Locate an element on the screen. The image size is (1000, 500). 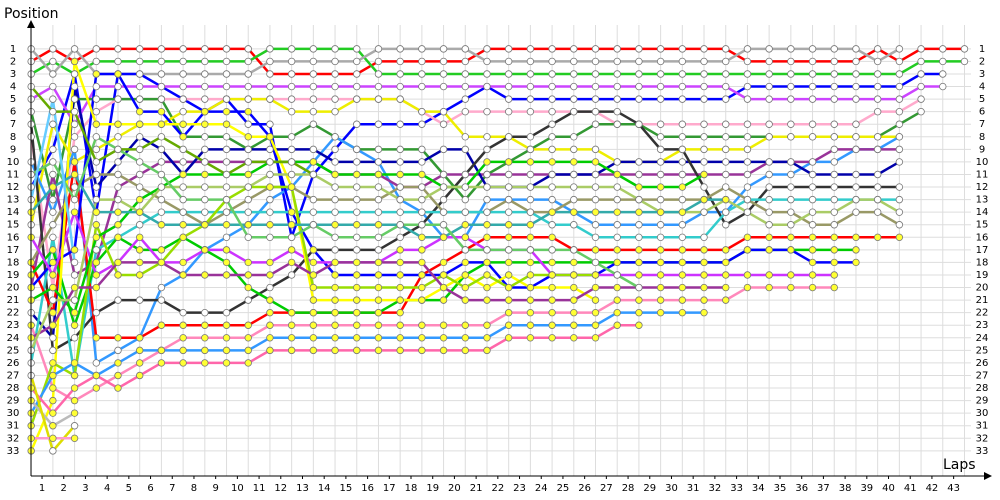
y-tick-label-right: 6 is located at coordinates (982, 112).